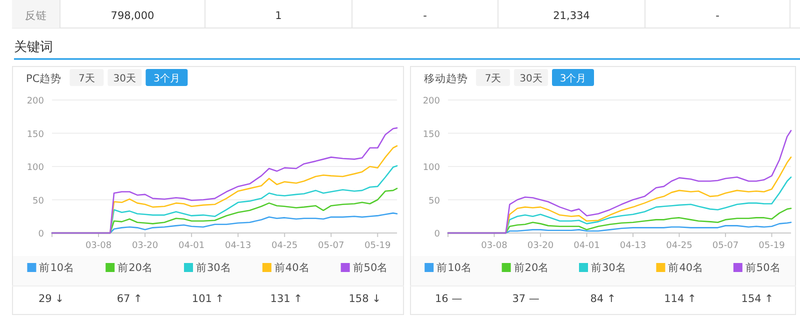  I want to click on text: 158 ↓, so click(364, 299).